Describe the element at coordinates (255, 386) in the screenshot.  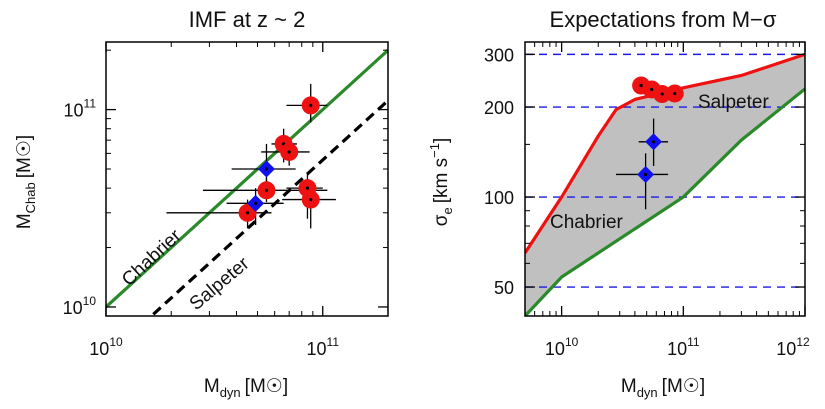
I see `left-x-label-unit: [M` at that location.